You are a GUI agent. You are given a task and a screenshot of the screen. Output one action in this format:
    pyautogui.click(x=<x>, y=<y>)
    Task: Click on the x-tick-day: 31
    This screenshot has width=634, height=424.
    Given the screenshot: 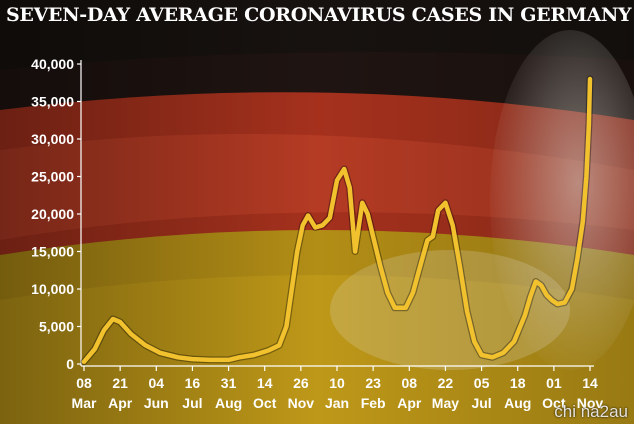 What is the action you would take?
    pyautogui.click(x=229, y=383)
    